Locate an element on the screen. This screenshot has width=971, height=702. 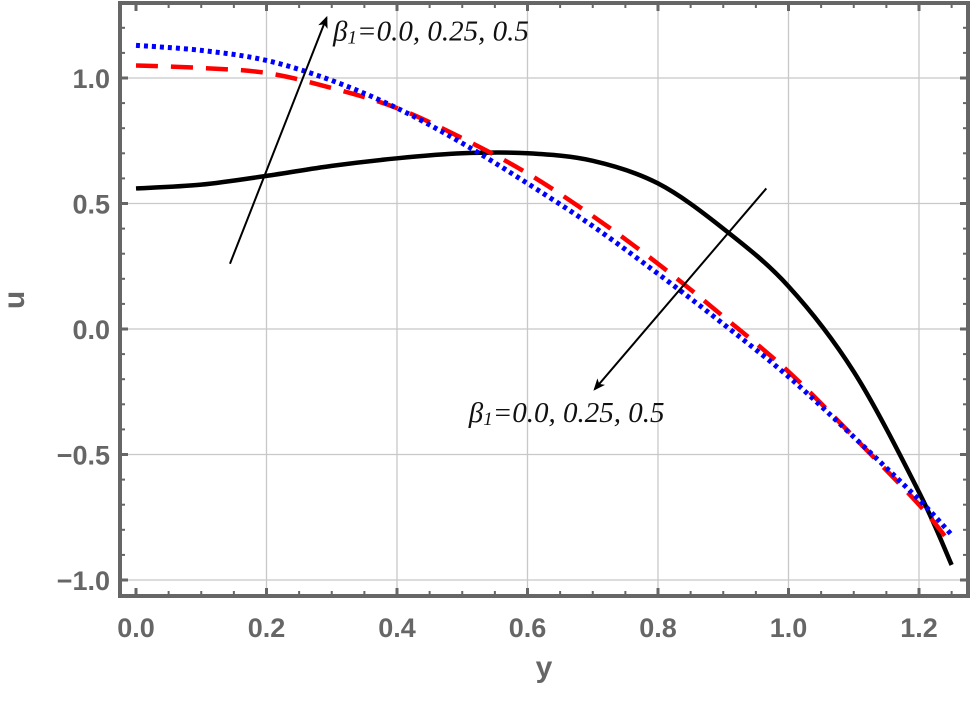
y-tick-label: 1.0 is located at coordinates (91, 79).